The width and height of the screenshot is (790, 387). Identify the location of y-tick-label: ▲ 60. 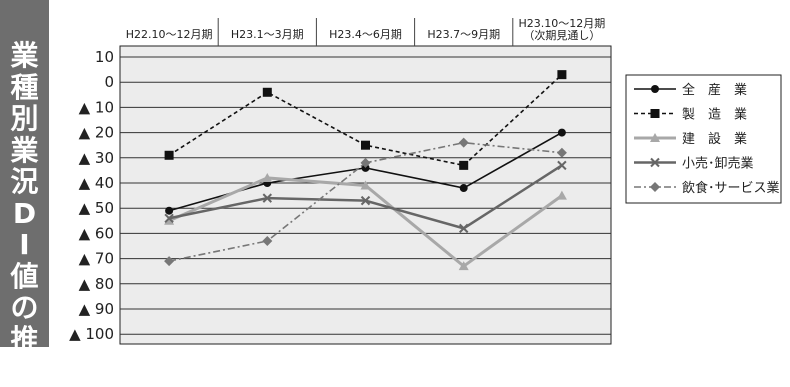
(96, 233).